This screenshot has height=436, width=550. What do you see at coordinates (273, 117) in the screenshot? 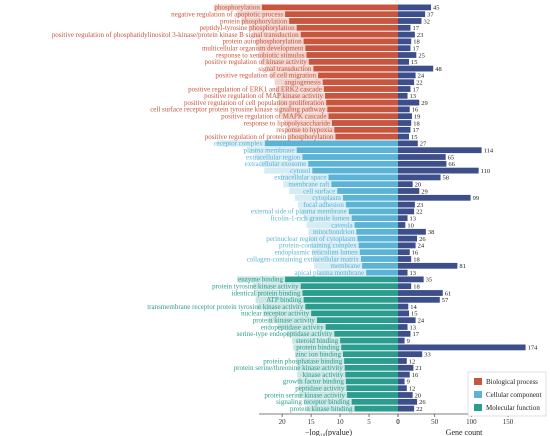
I see `term-label: positive regulation of MAPK cascade` at bounding box center [273, 117].